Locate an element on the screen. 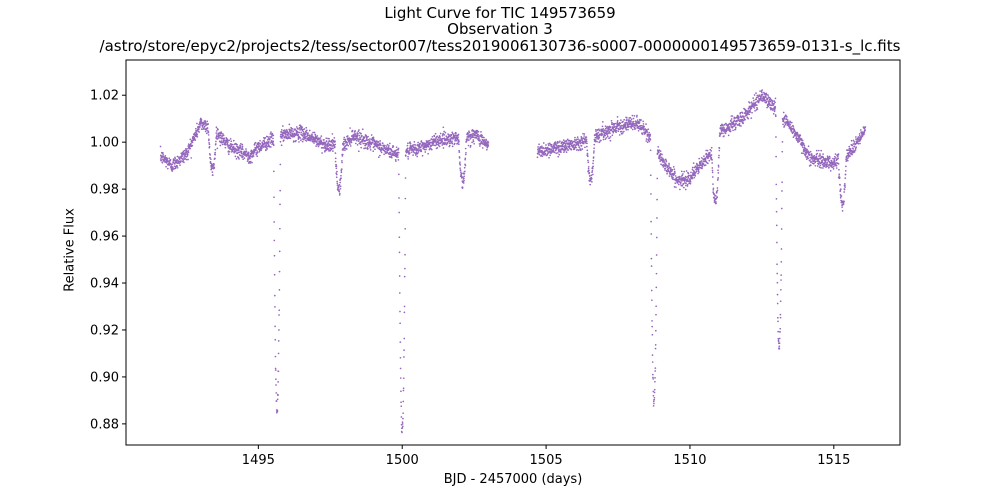 This screenshot has height=500, width=1000. x-tick-label: 1515 is located at coordinates (833, 460).